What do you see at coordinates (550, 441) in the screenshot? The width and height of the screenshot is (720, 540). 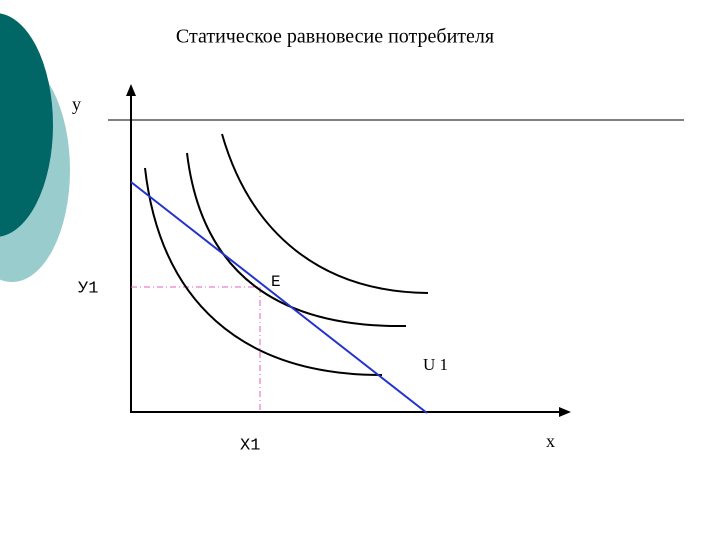 I see `x-axis-label: x` at bounding box center [550, 441].